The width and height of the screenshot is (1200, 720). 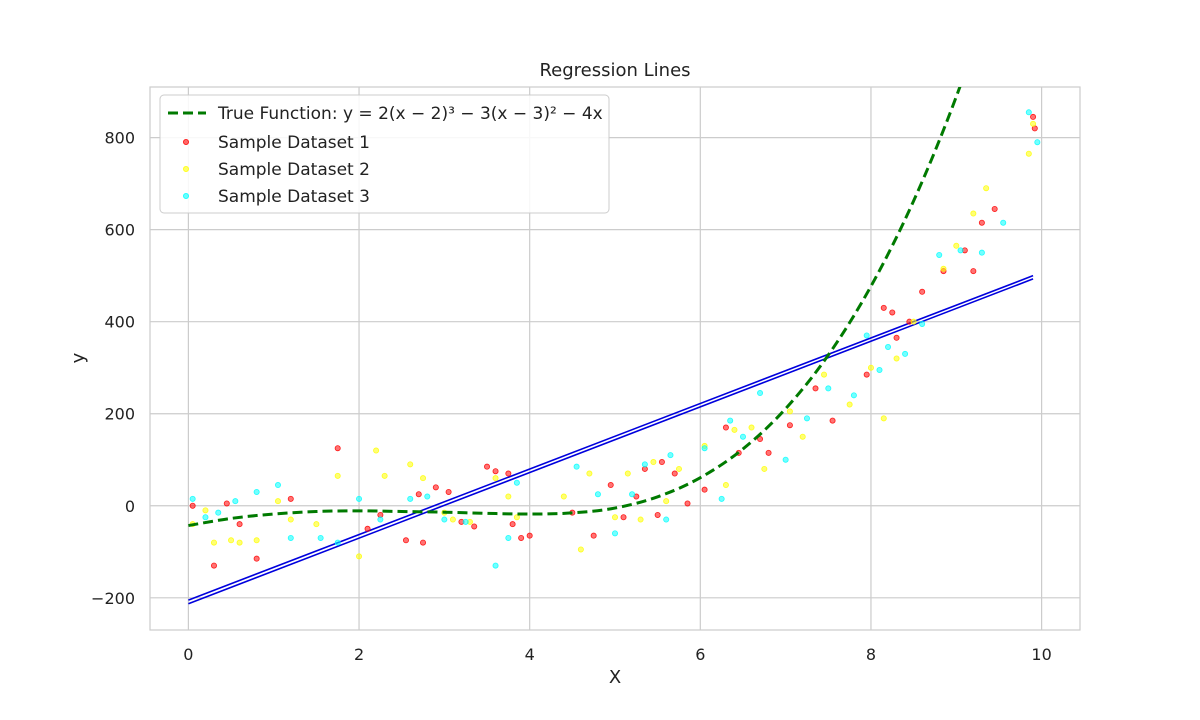 What do you see at coordinates (530, 654) in the screenshot?
I see `x-tick-label: 4` at bounding box center [530, 654].